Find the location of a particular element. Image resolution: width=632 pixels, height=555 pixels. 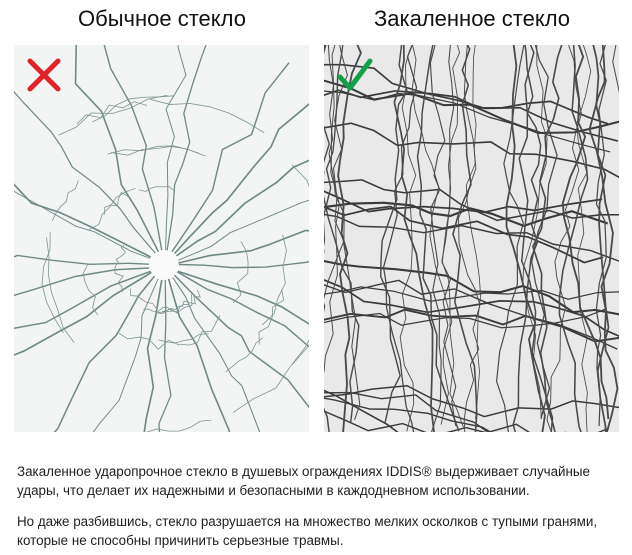

check-icon is located at coordinates (355, 74).